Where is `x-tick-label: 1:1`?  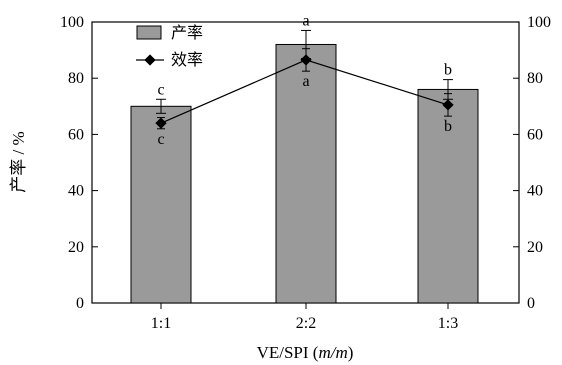 x-tick-label: 1:1 is located at coordinates (161, 323).